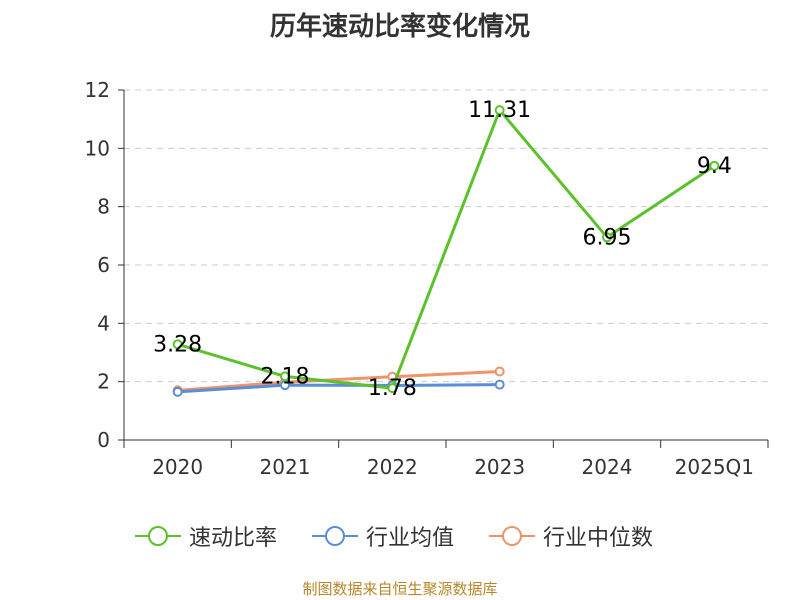  Describe the element at coordinates (285, 467) in the screenshot. I see `x-tick-label: 2021` at that location.